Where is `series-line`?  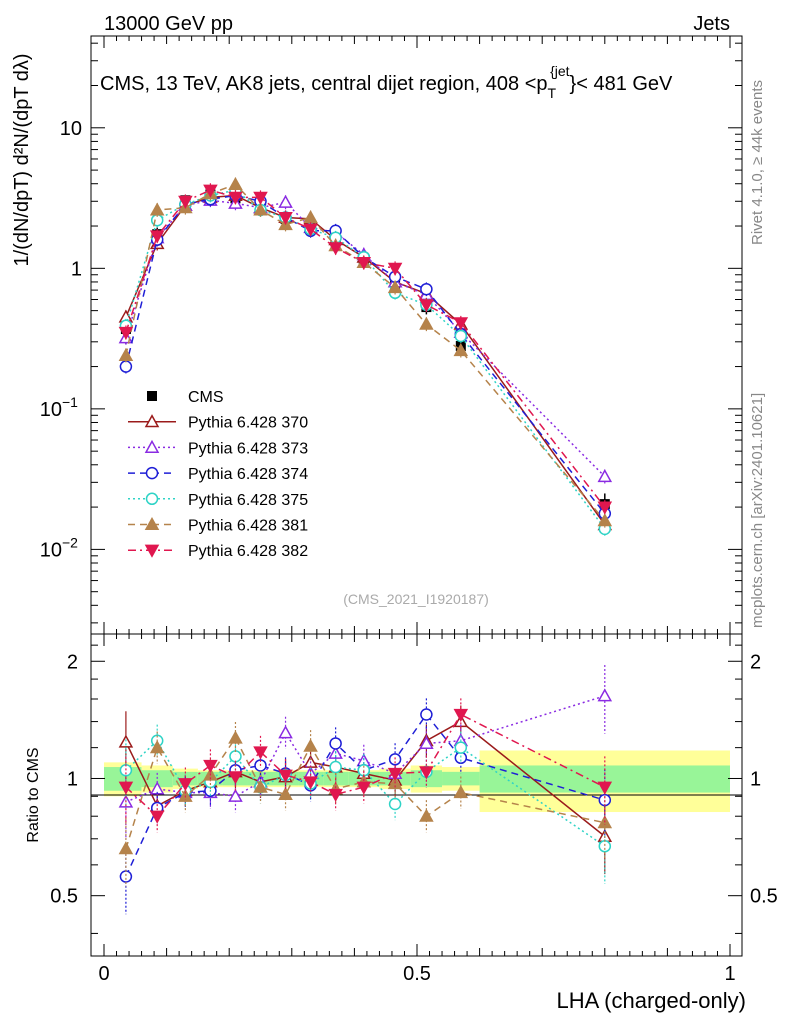
series-line is located at coordinates (365, 792).